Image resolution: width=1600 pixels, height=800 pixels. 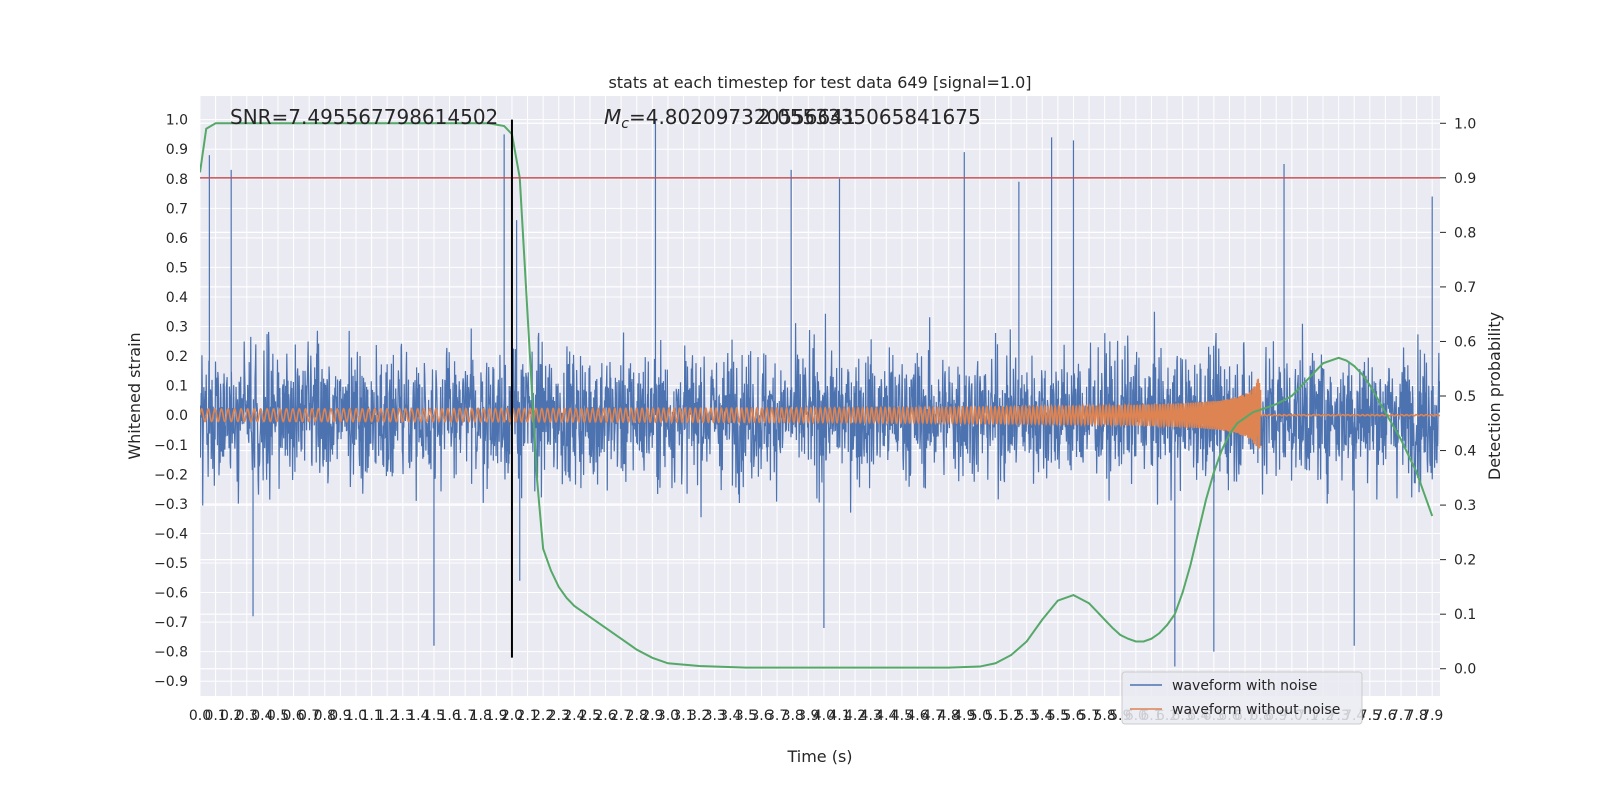 I want to click on x-tick-label: 2.5, so click(x=590, y=716).